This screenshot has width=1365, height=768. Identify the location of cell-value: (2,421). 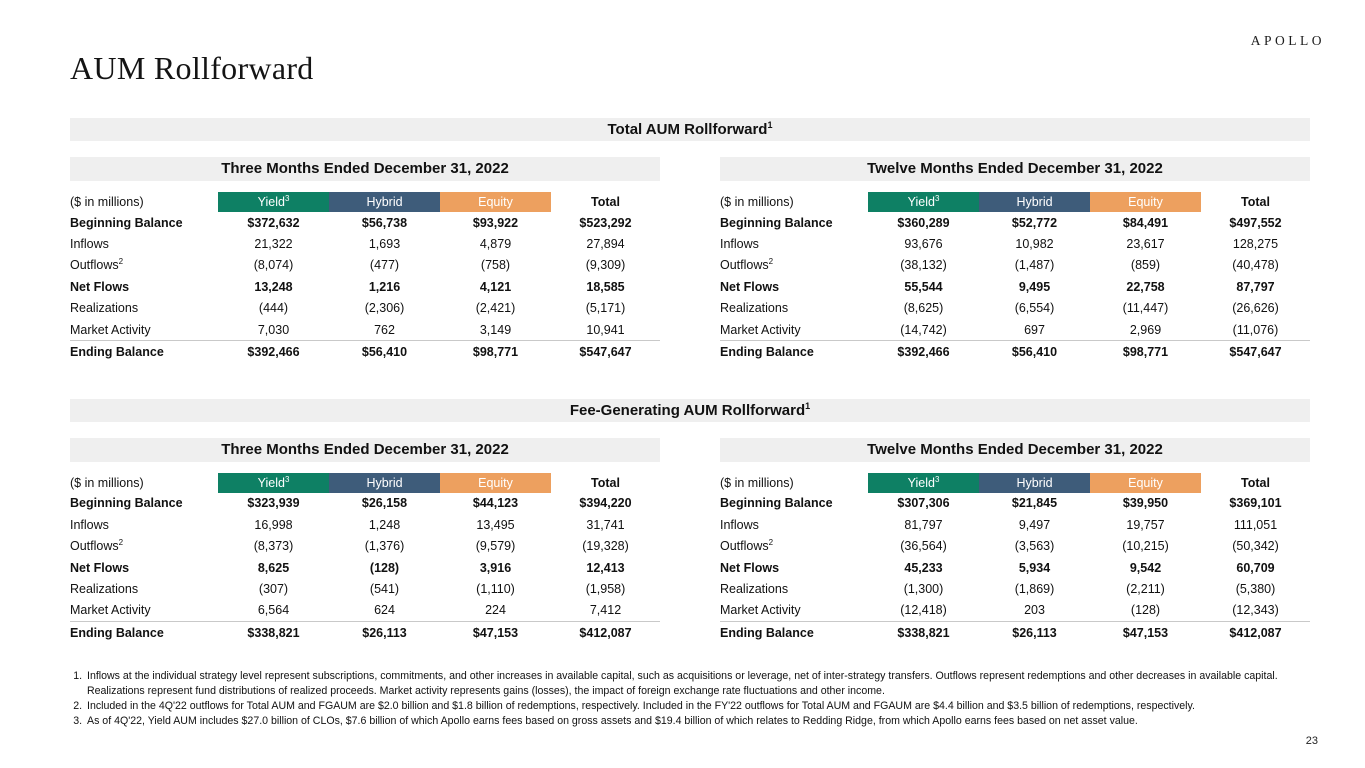
(495, 308).